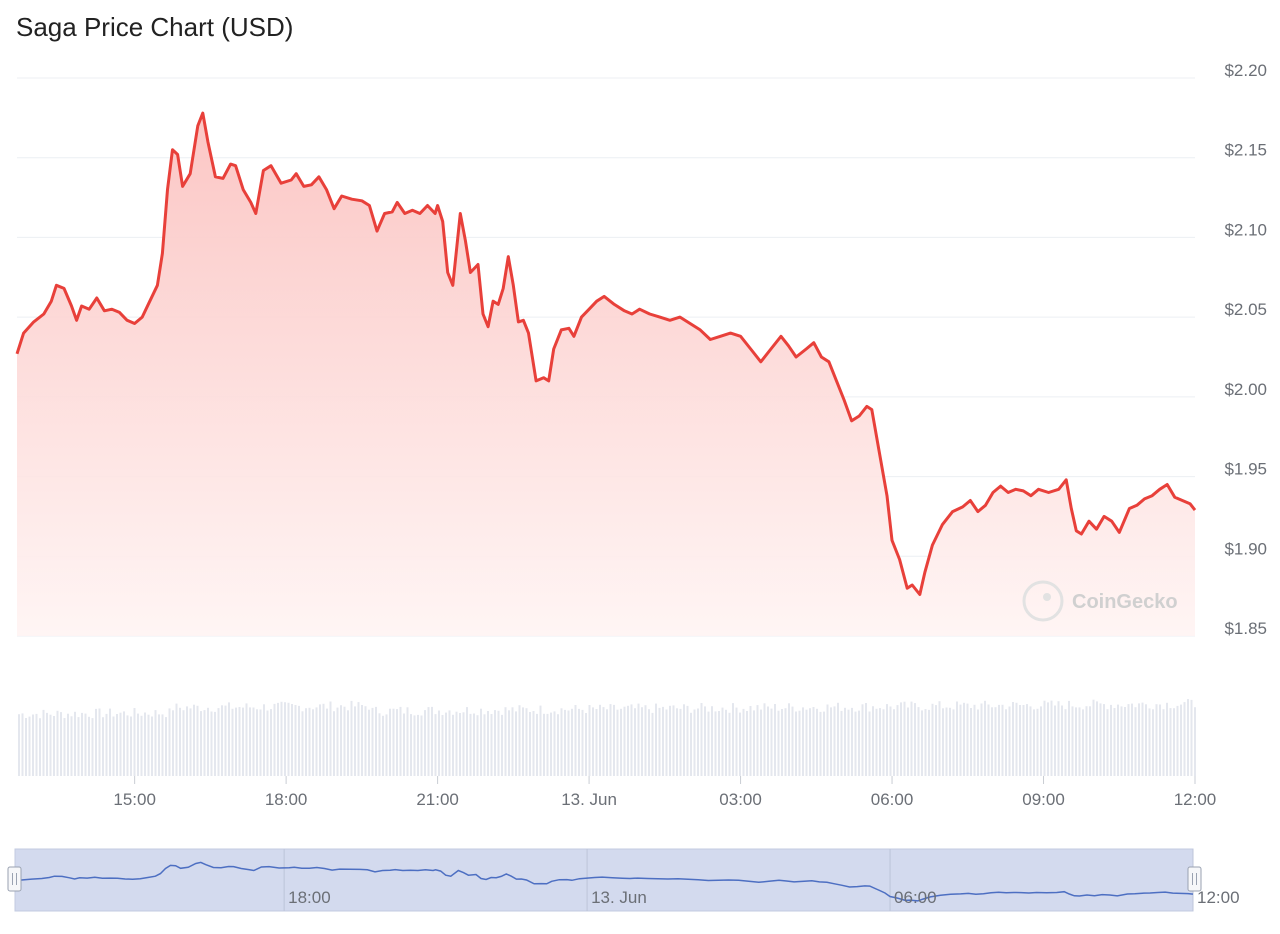 The width and height of the screenshot is (1280, 934). I want to click on y-tick-label: $2.15, so click(1245, 150).